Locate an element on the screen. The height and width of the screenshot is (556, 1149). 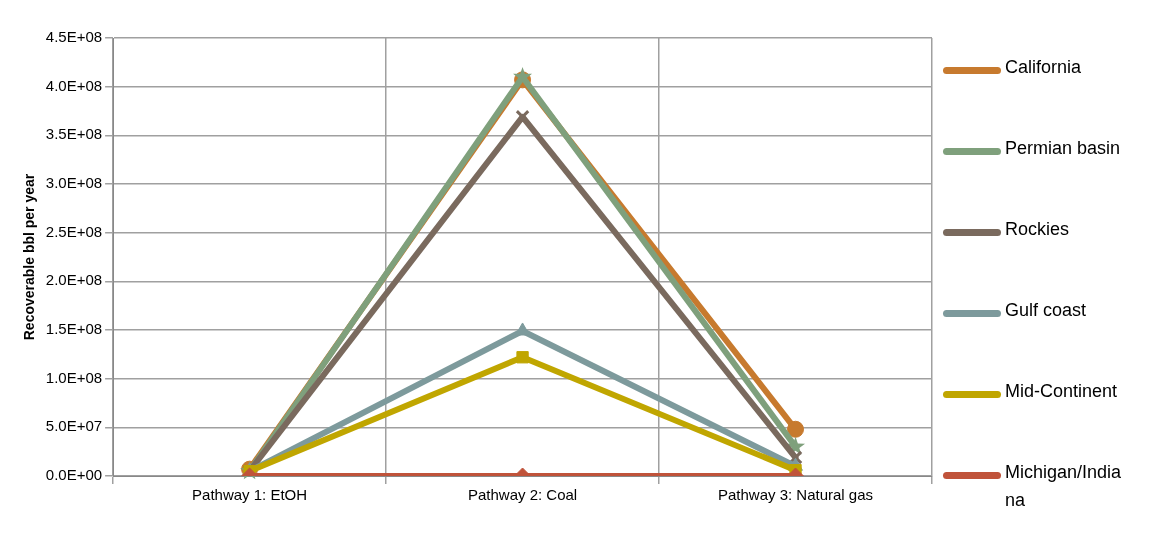
y-tick-label: 3.5E+08 is located at coordinates (74, 134).